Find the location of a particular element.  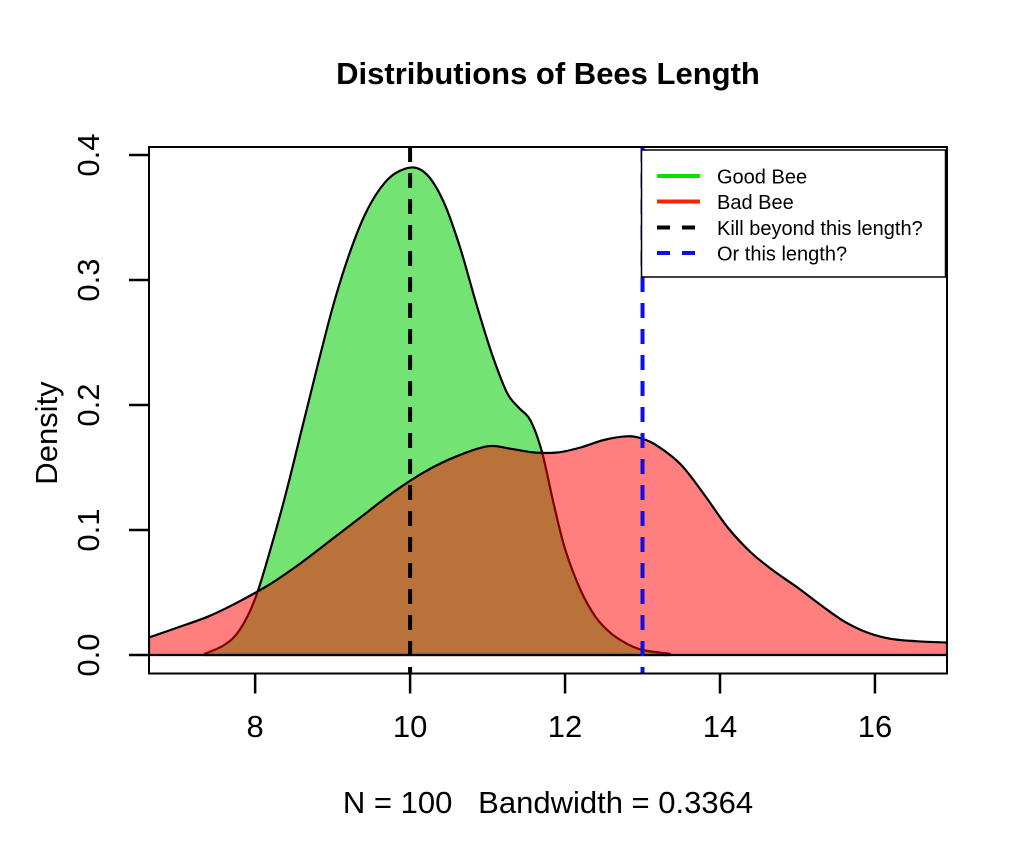

x-tick-label: 14 is located at coordinates (720, 726).